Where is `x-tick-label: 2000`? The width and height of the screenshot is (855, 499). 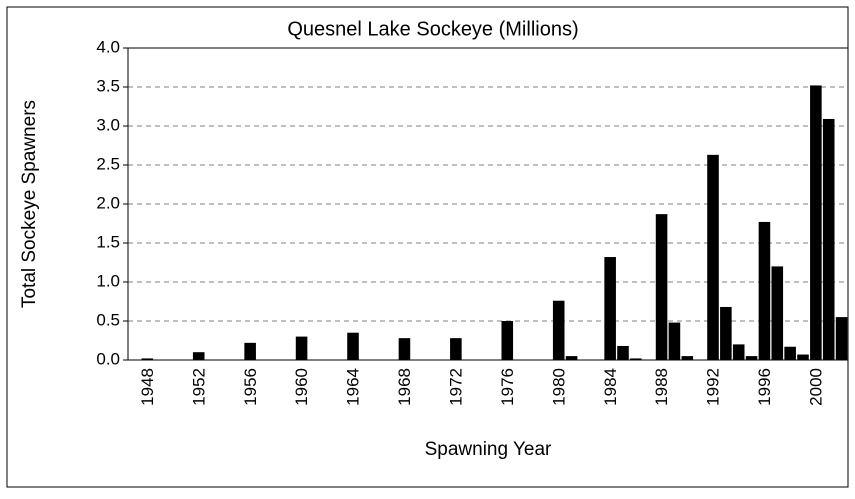 x-tick-label: 2000 is located at coordinates (815, 387).